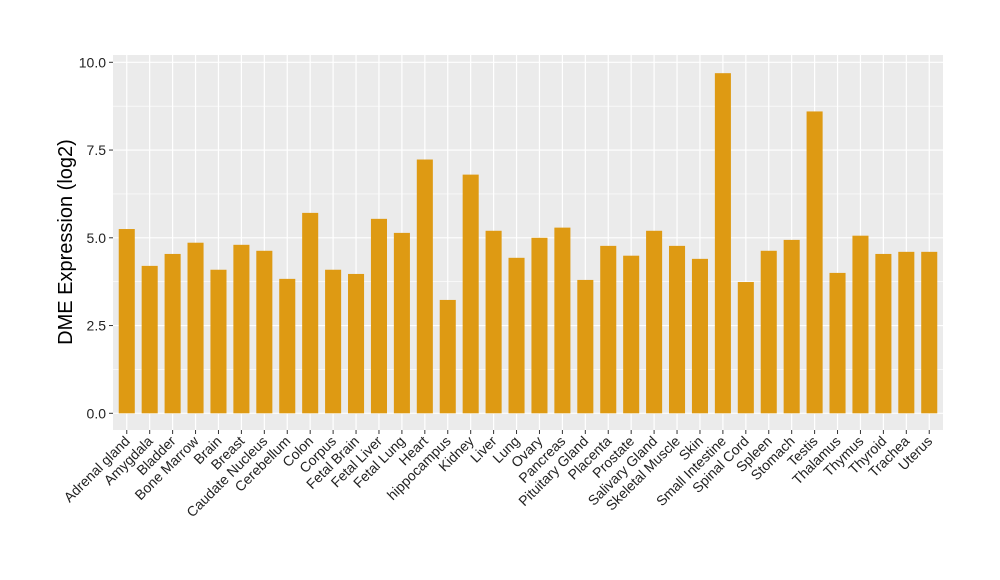 The width and height of the screenshot is (1000, 580). I want to click on bar-liver, so click(493, 322).